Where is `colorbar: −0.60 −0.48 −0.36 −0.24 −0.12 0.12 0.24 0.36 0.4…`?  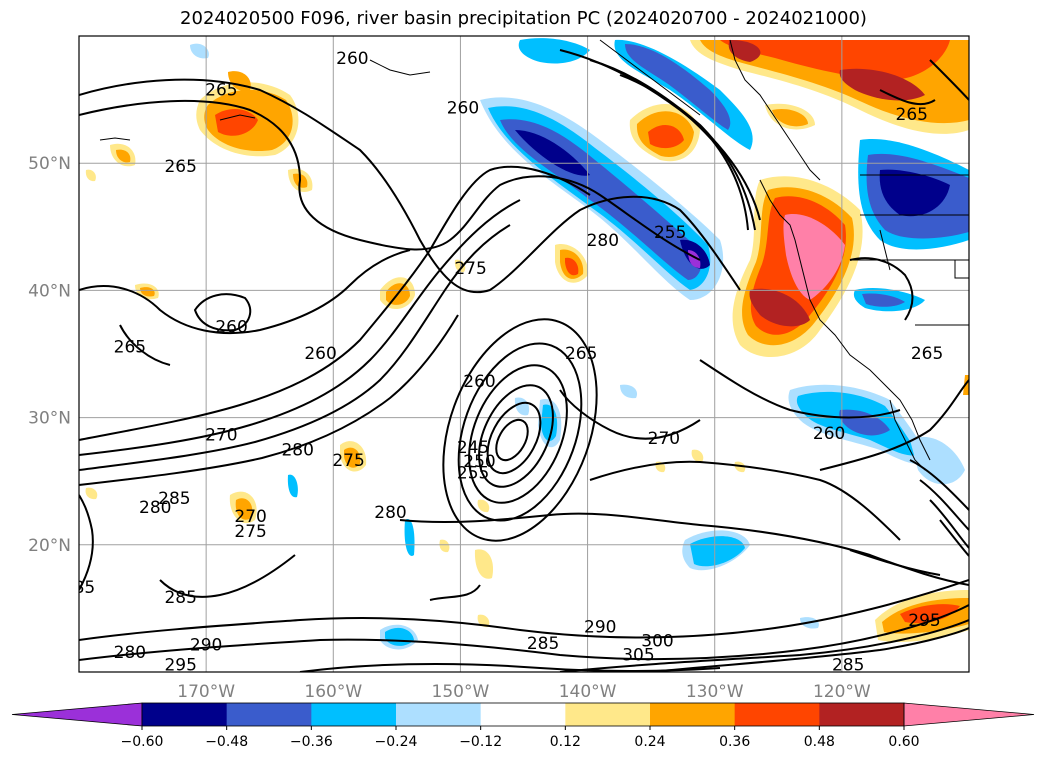 colorbar: −0.60 −0.48 −0.36 −0.24 −0.12 0.12 0.24 0.36 0.4… is located at coordinates (523, 726).